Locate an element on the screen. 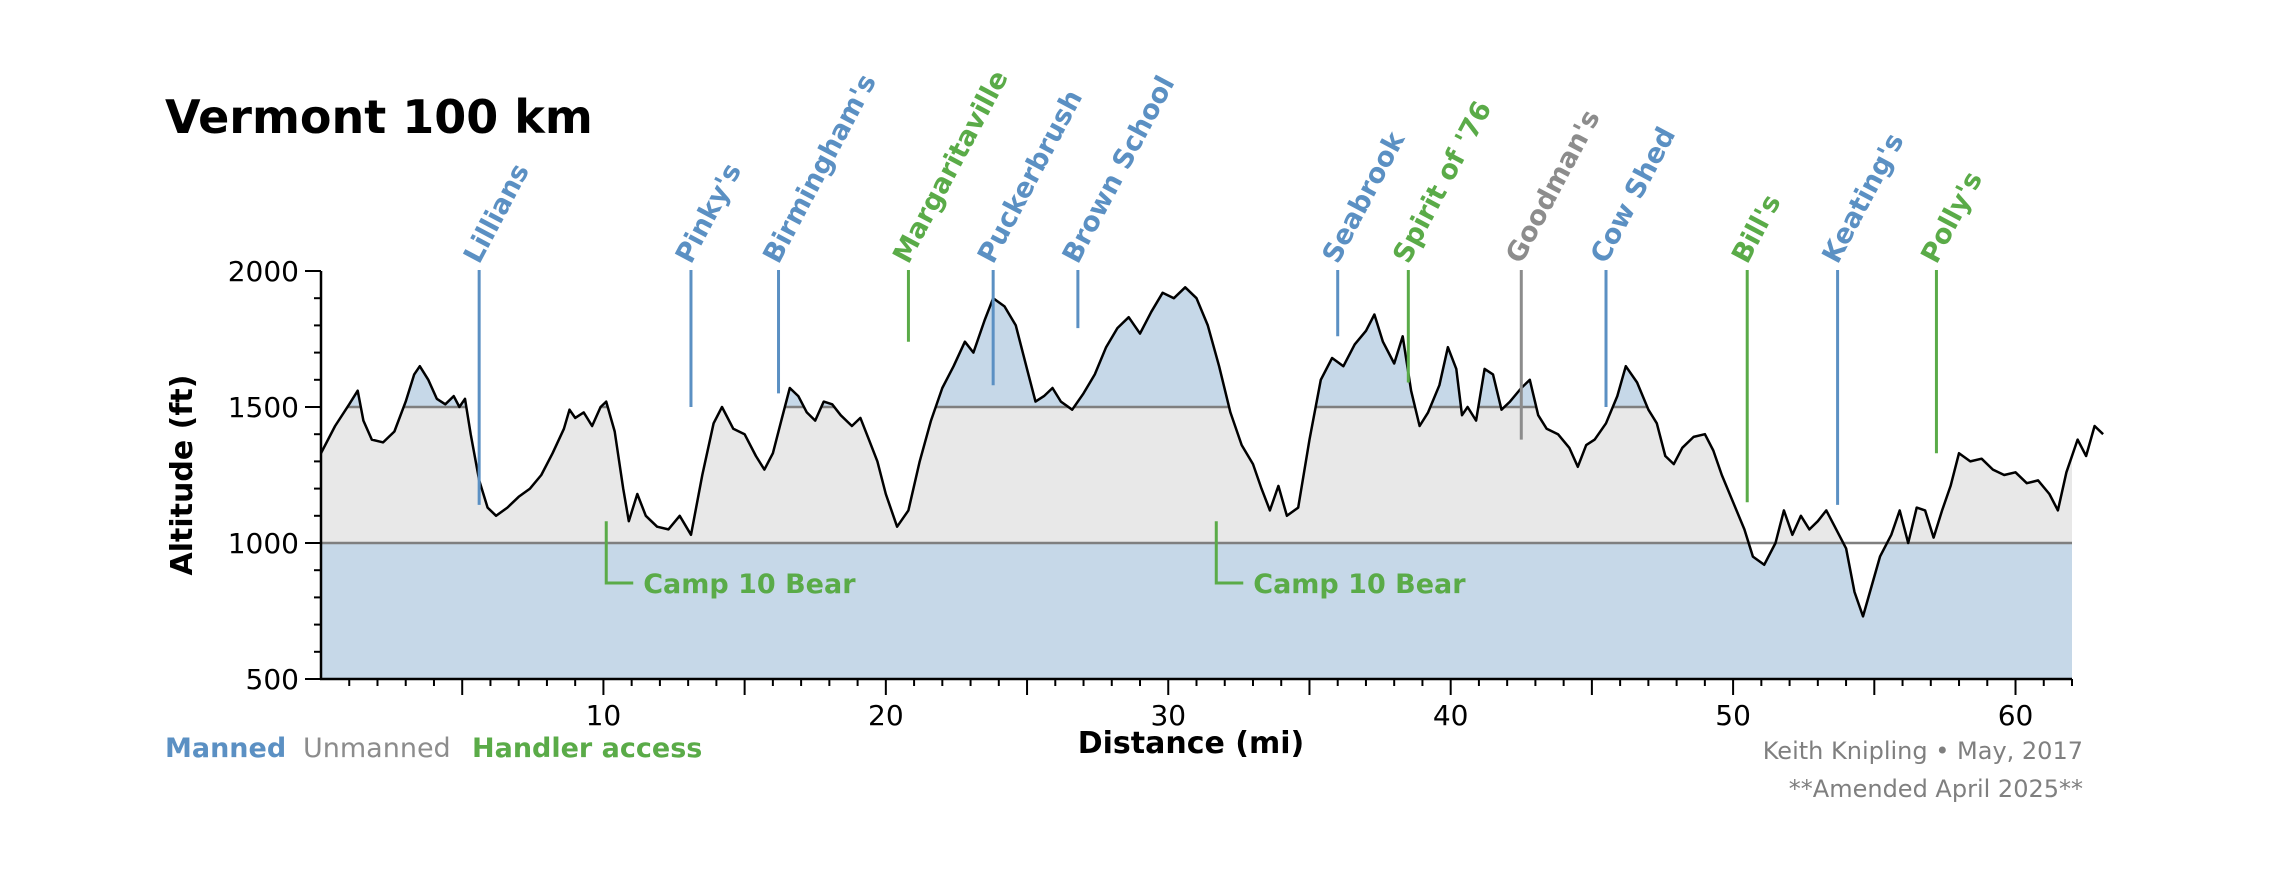 Image resolution: width=2290 pixels, height=876 pixels. station-label: Birmingham's is located at coordinates (819, 168).